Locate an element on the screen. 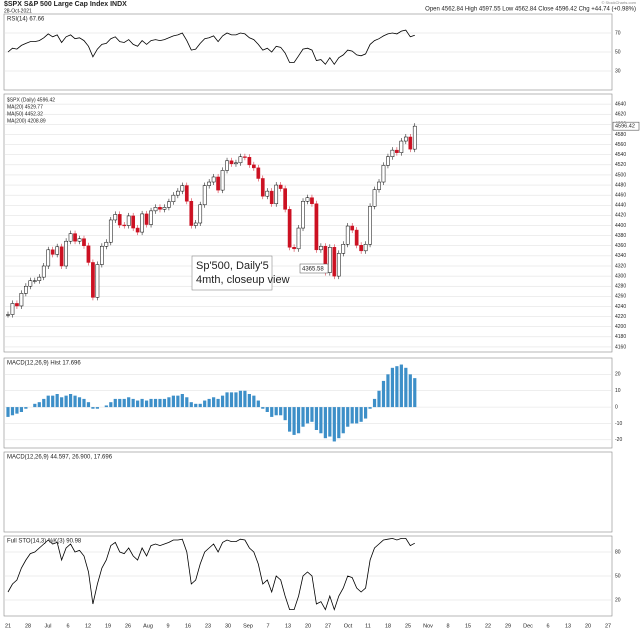 This screenshot has width=640, height=640. y-tick-label: 4280 is located at coordinates (620, 287).